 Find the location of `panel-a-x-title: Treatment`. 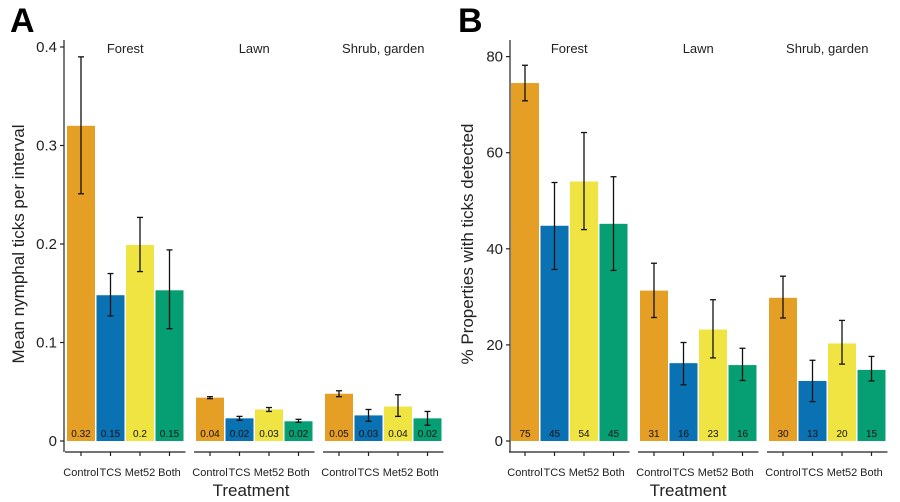

panel-a-x-title: Treatment is located at coordinates (251, 490).